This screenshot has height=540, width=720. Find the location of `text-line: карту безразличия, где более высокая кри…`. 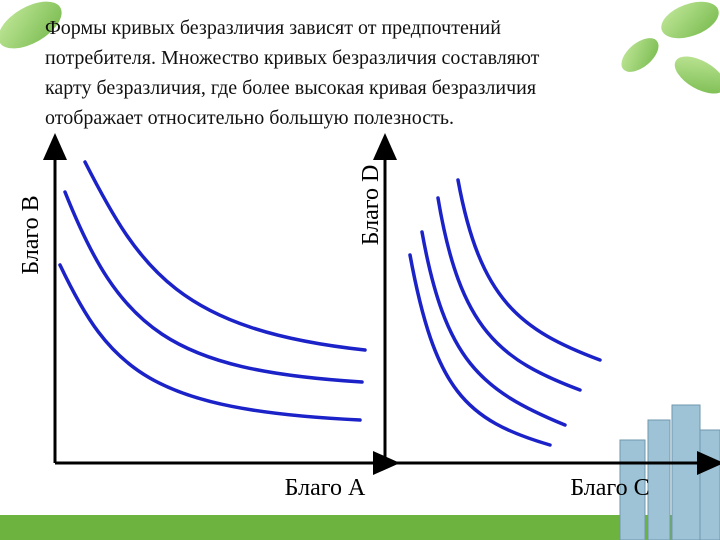

text-line: карту безразличия, где более высокая кри… is located at coordinates (290, 88).